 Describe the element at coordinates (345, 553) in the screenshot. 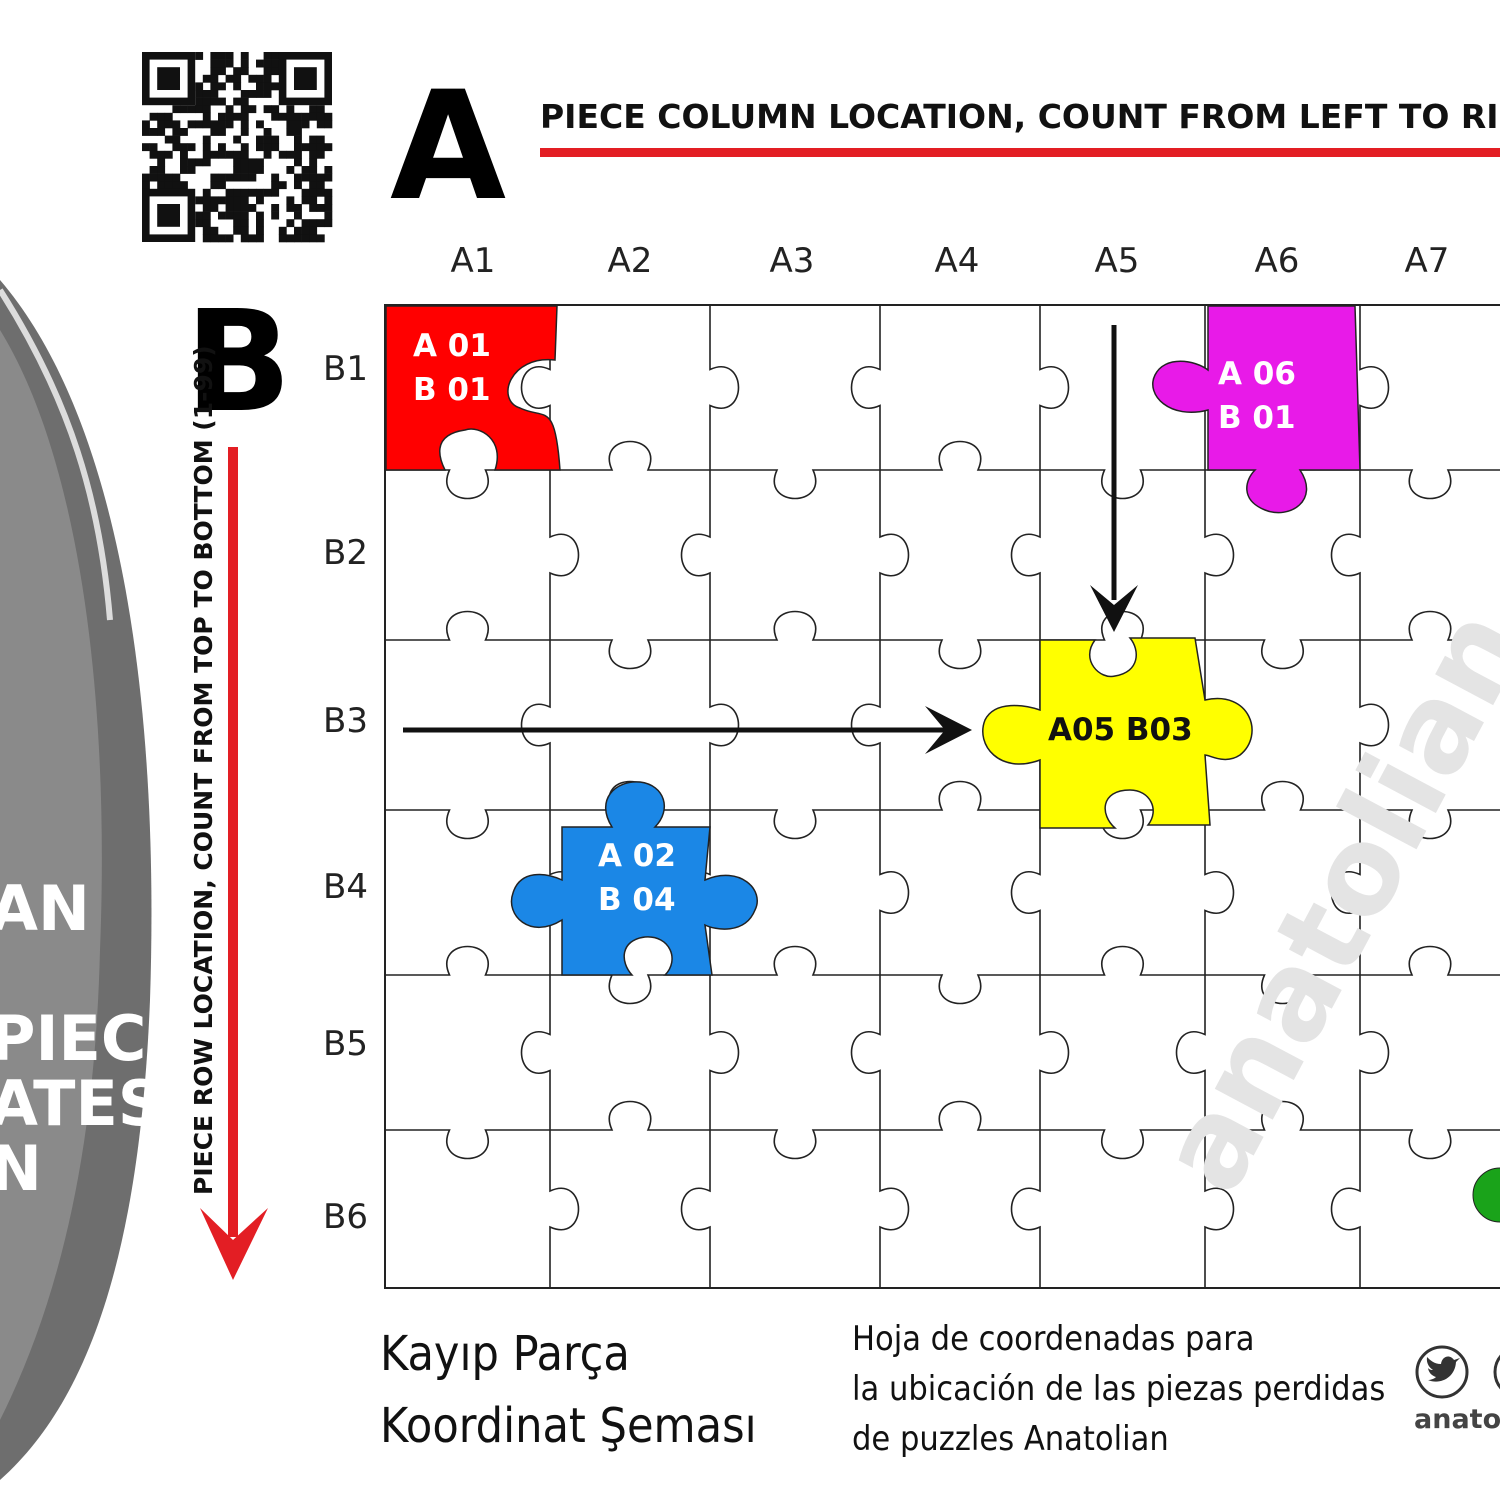

I see `row-label: B2` at that location.